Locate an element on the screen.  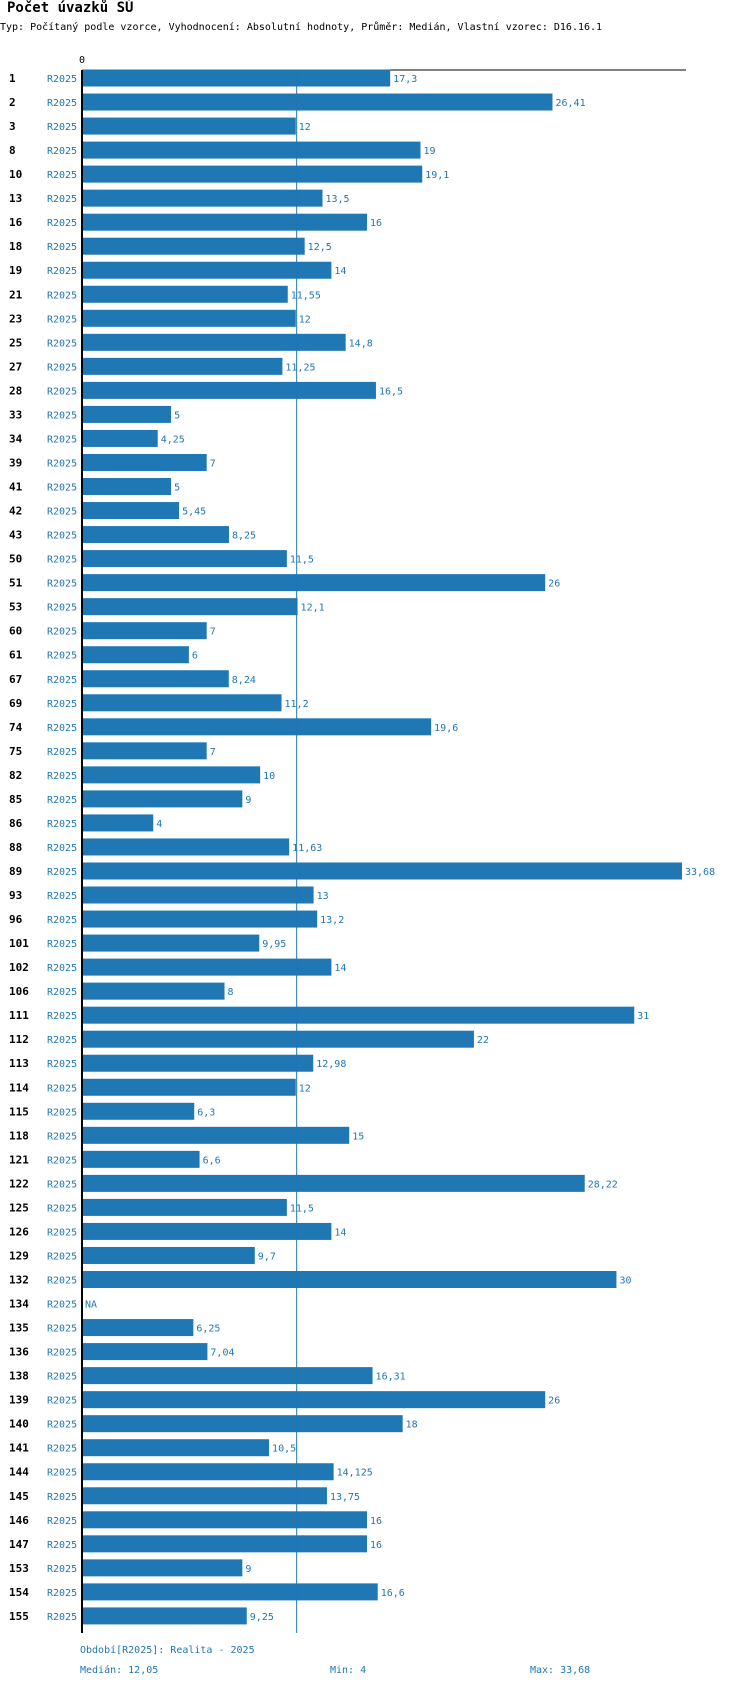
value-label: 14 is located at coordinates (340, 271).